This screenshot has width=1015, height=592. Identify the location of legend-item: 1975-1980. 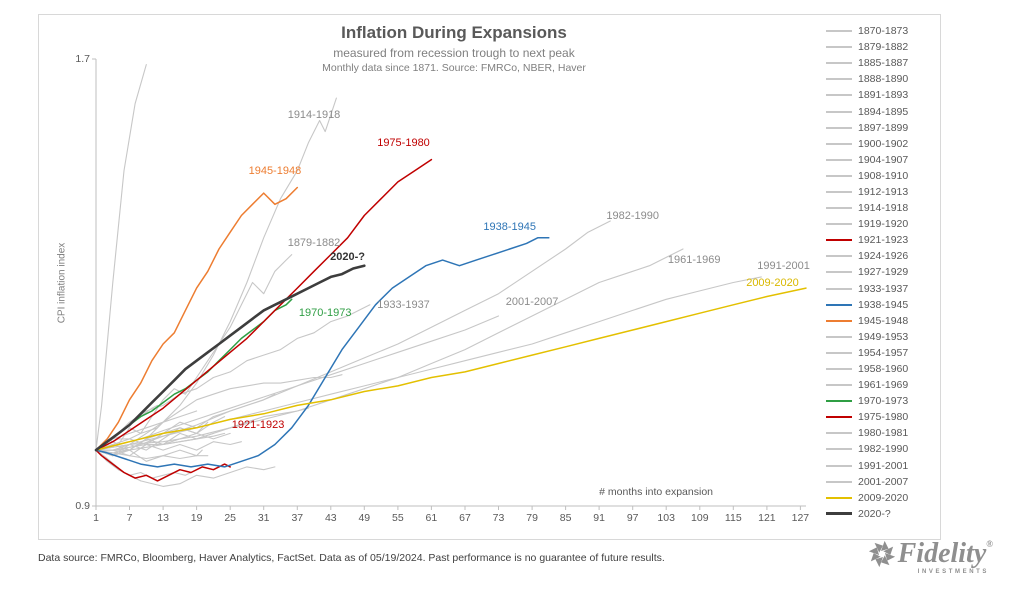
(867, 417).